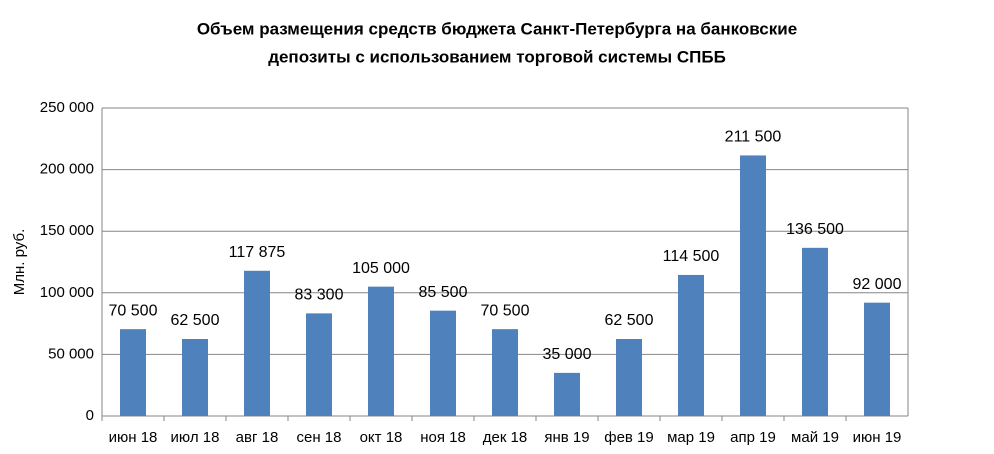 The width and height of the screenshot is (994, 454). I want to click on x-tick-label: дек 18, so click(505, 437).